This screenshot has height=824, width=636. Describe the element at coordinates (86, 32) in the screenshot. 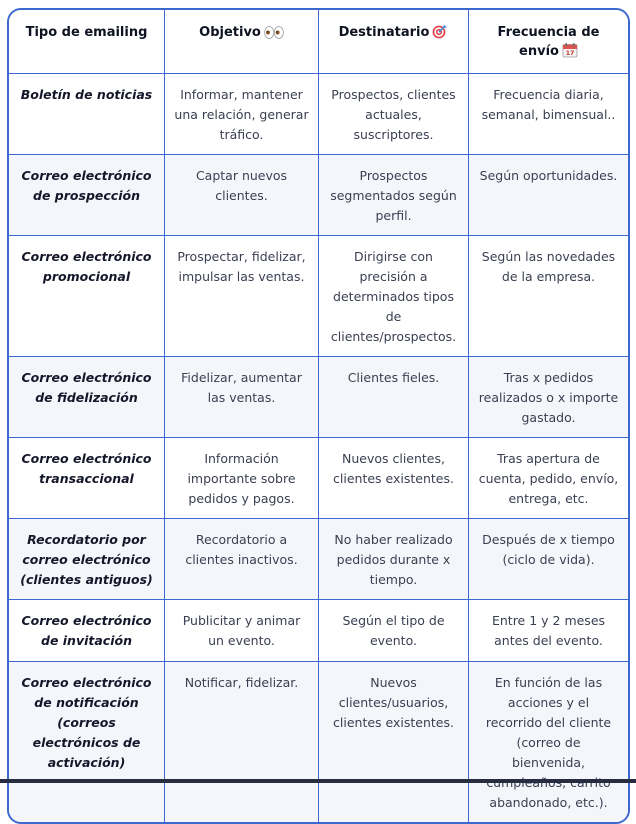

I see `header-label: Tipo de emailing` at that location.